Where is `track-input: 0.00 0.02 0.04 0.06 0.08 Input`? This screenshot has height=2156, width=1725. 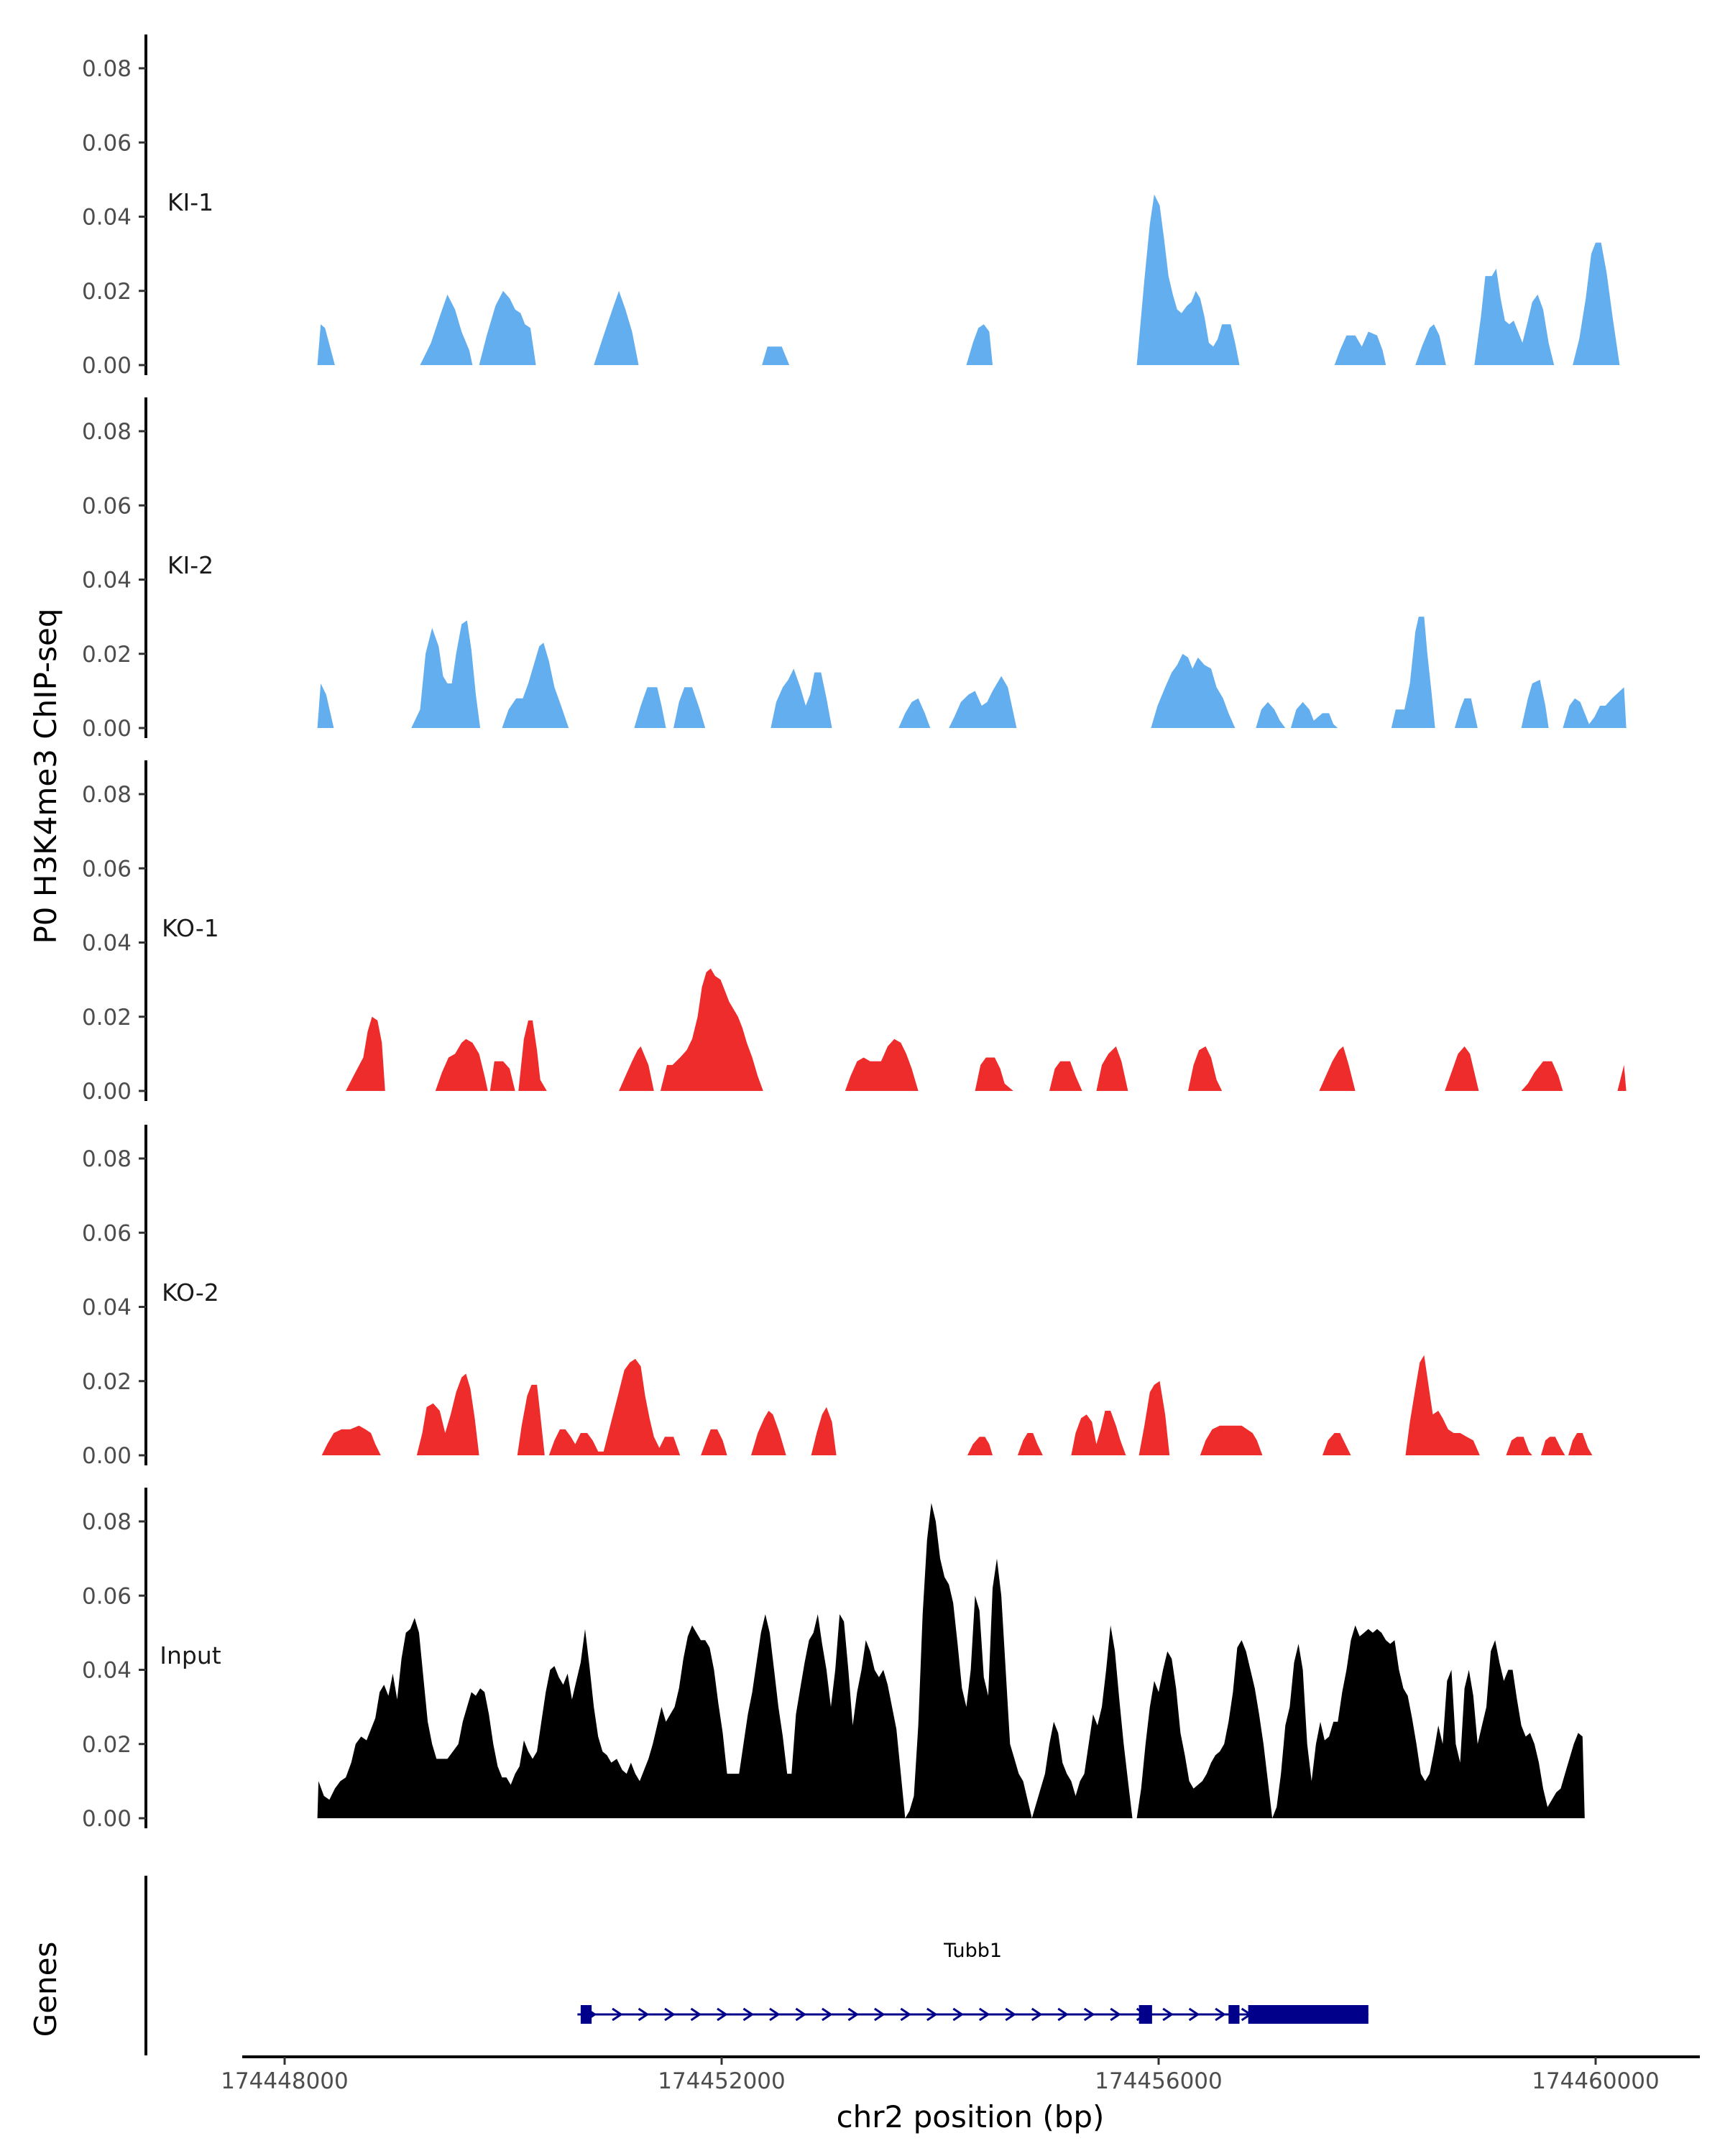
track-input: 0.00 0.02 0.04 0.06 0.08 Input is located at coordinates (833, 1660).